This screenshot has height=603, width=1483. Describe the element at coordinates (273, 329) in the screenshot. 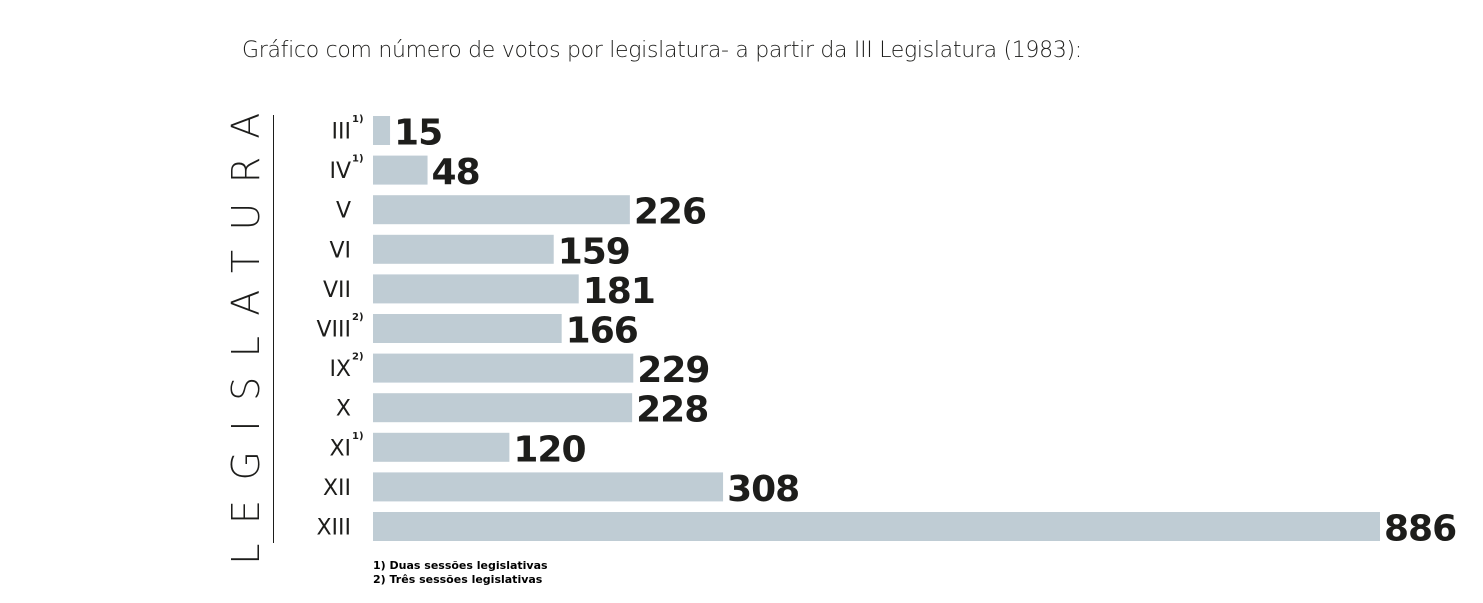

I see `y-axis-line` at that location.